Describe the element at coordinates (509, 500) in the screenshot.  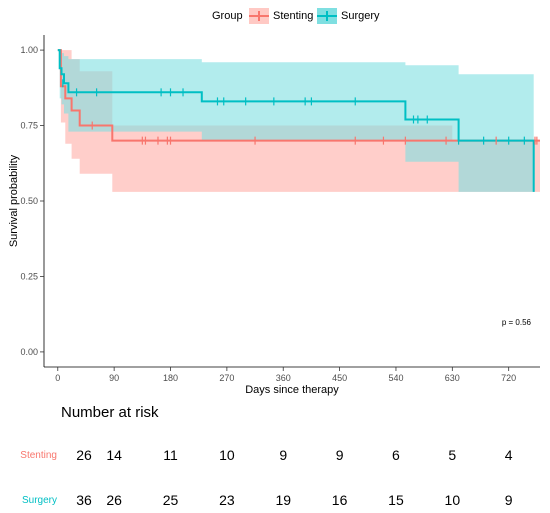
I see `risk-value-surgery: 9` at that location.